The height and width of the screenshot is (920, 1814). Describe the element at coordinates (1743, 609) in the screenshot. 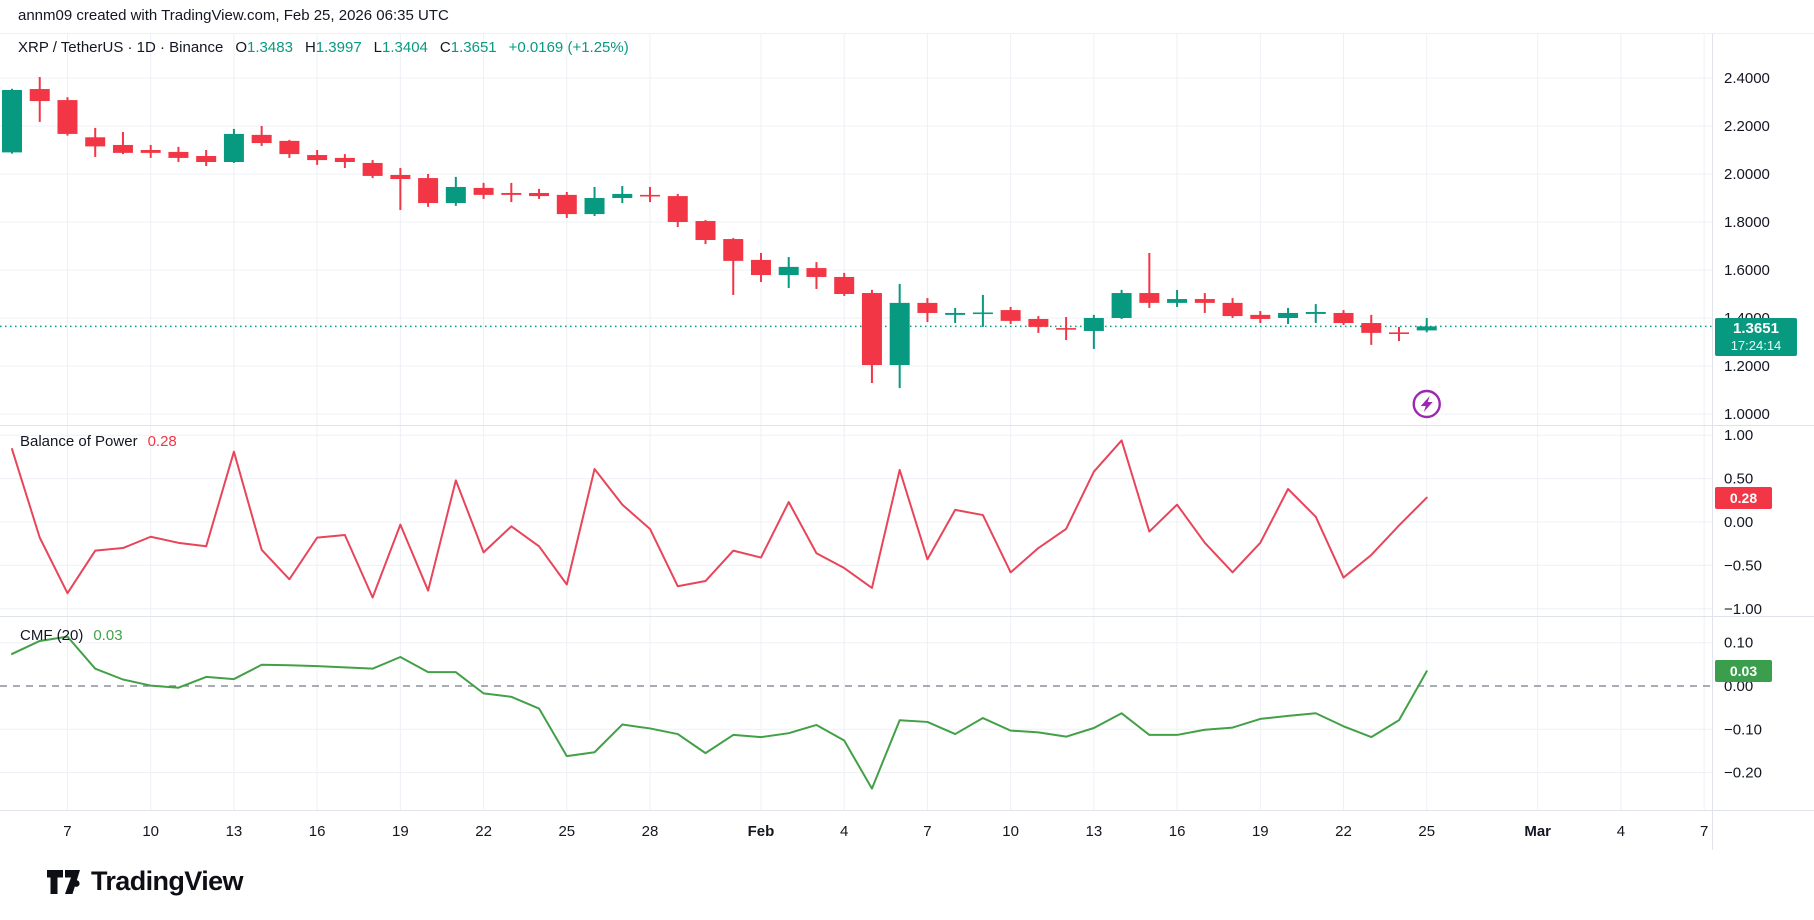

I see `bop-tick: −1.00` at that location.